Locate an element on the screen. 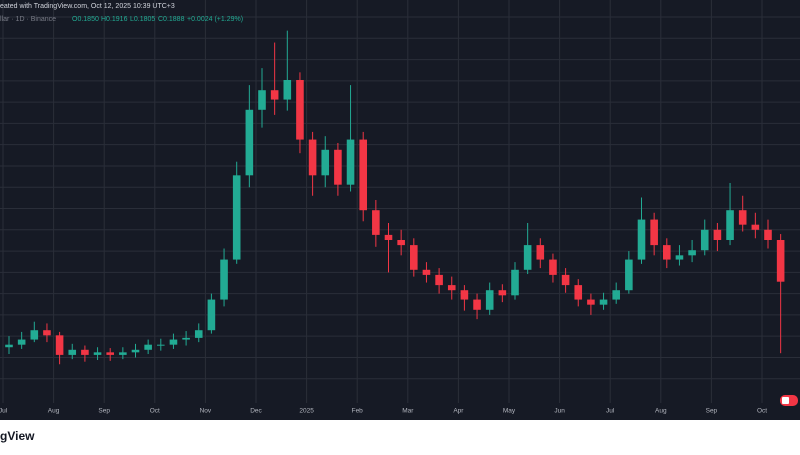 This screenshot has width=800, height=455. x-tick-label: 2025 is located at coordinates (306, 411).